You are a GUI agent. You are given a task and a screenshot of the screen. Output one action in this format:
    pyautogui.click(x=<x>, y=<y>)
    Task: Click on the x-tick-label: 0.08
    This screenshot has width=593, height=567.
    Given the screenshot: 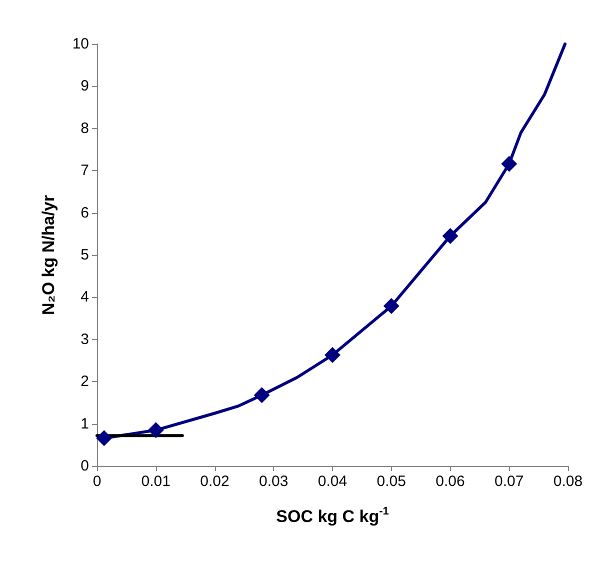 What is the action you would take?
    pyautogui.click(x=568, y=481)
    